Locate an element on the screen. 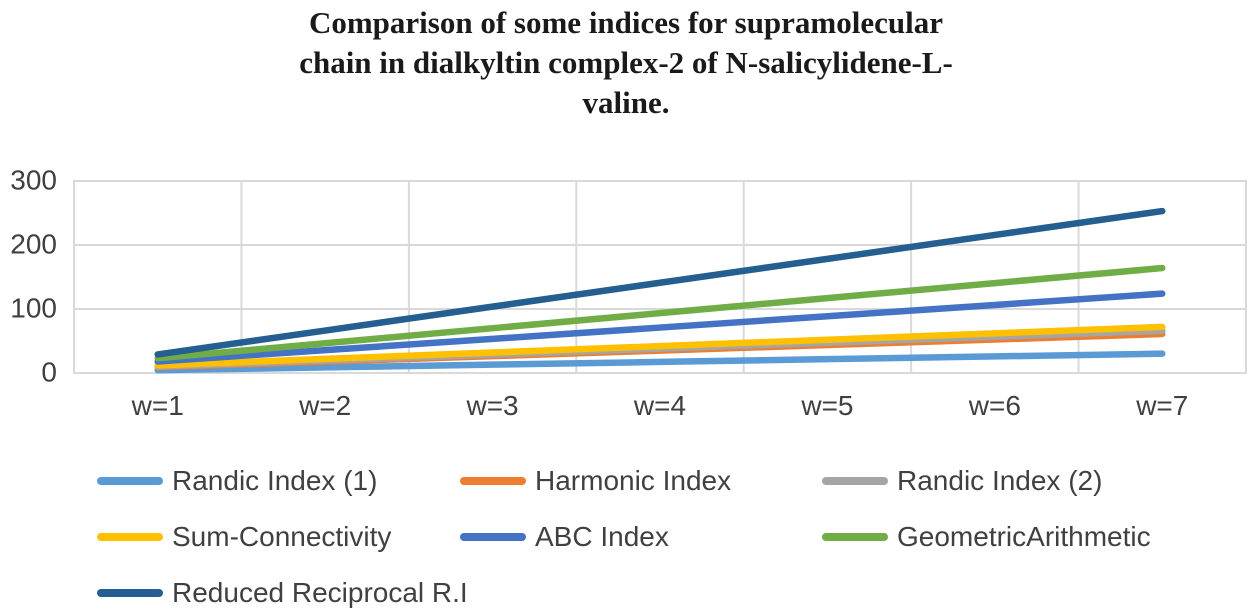 The image size is (1252, 610). legend-item: ABC Index is located at coordinates (564, 537).